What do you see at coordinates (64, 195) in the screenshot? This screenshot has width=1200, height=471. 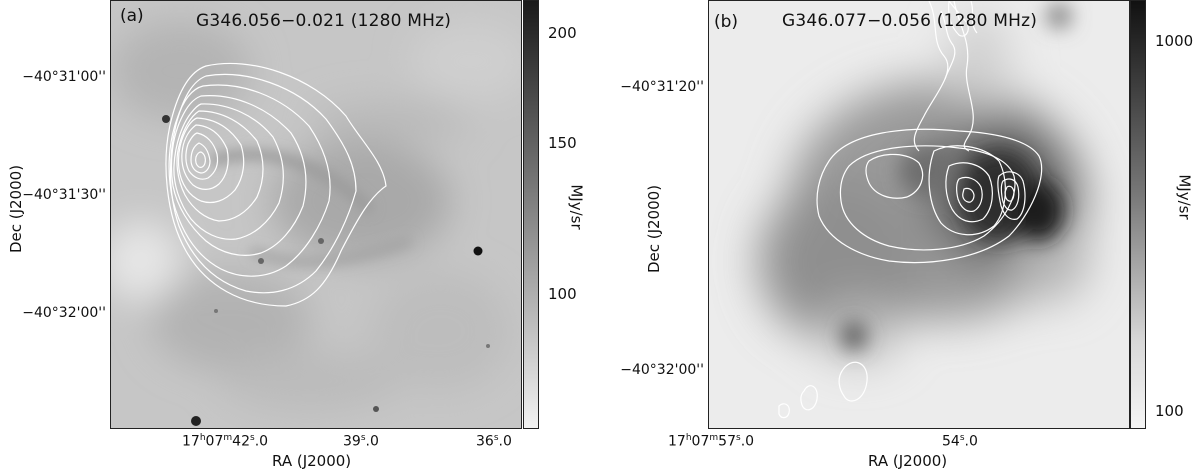 I see `dec-tick-a-2: −40°31'30''` at bounding box center [64, 195].